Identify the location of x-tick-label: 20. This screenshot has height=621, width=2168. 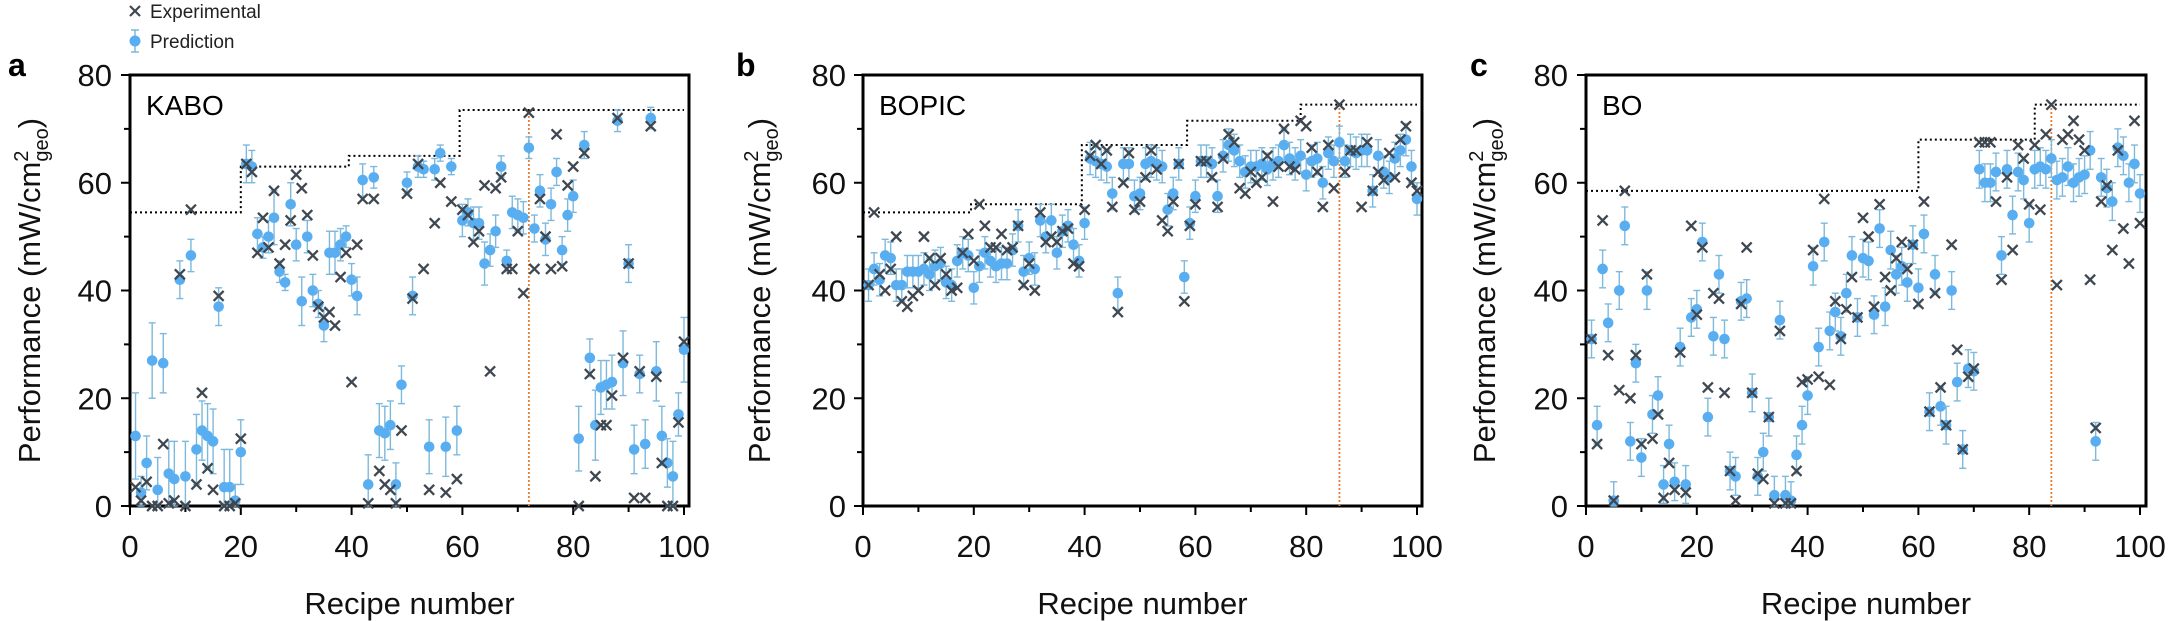
(974, 546).